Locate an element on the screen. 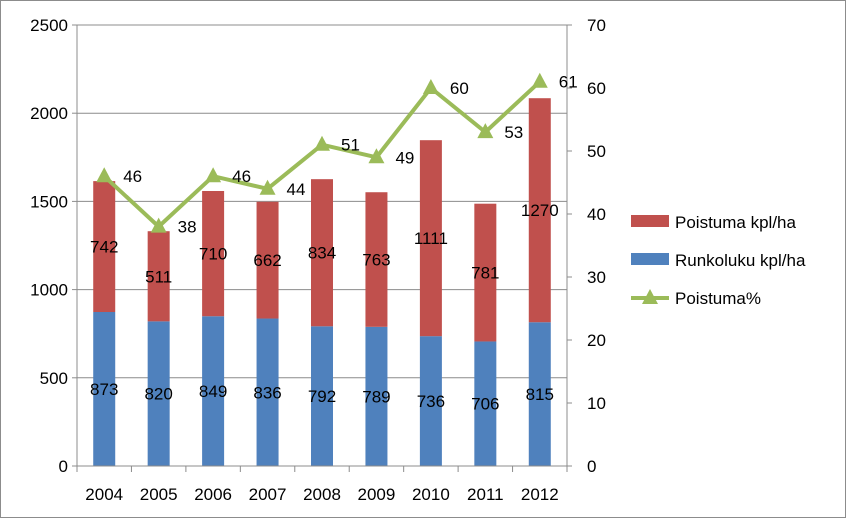 The height and width of the screenshot is (522, 846). bar-data-label: 742 is located at coordinates (104, 247).